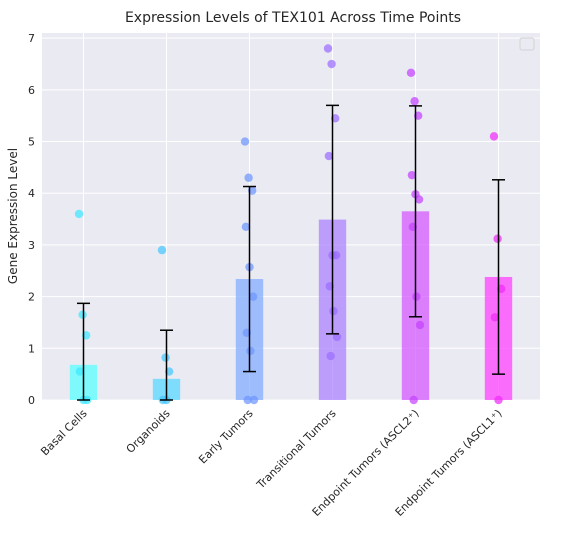 The image size is (578, 548). Describe the element at coordinates (527, 44) in the screenshot. I see `legend-box` at that location.